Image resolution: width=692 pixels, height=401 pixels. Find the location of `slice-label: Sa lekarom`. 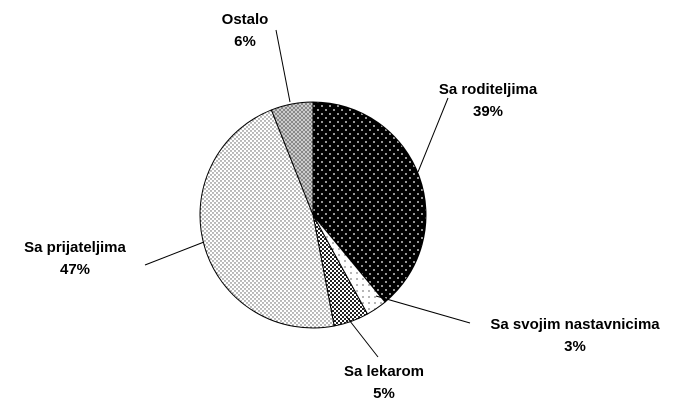

slice-label: Sa lekarom is located at coordinates (384, 371).